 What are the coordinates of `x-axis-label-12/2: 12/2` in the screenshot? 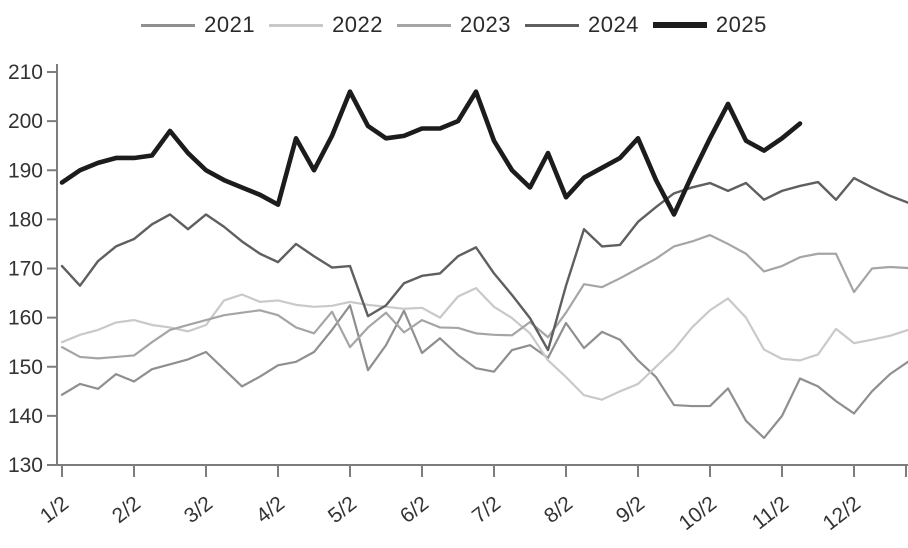 It's located at (842, 513).